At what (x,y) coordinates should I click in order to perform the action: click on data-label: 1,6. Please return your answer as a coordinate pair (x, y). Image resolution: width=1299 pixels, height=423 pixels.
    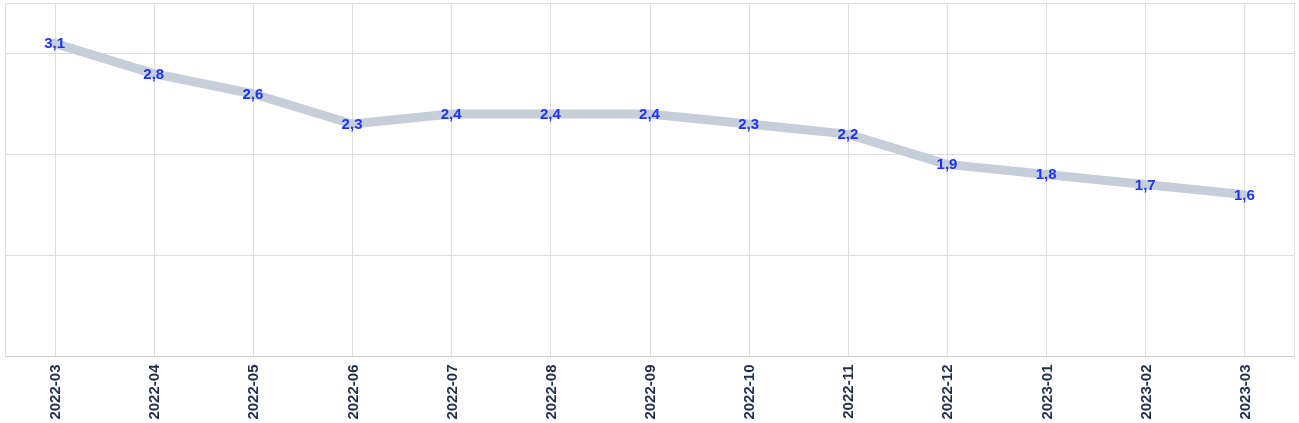
    Looking at the image, I should click on (1244, 194).